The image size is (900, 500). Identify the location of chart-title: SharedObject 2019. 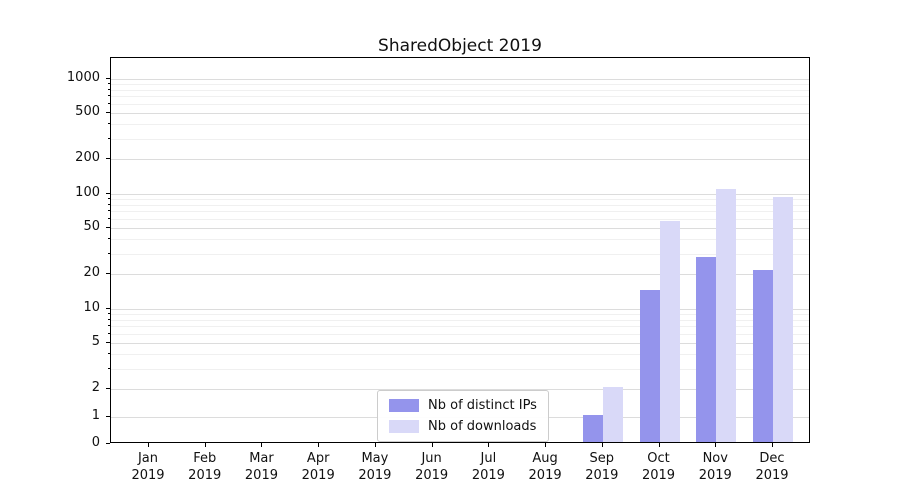
(460, 46).